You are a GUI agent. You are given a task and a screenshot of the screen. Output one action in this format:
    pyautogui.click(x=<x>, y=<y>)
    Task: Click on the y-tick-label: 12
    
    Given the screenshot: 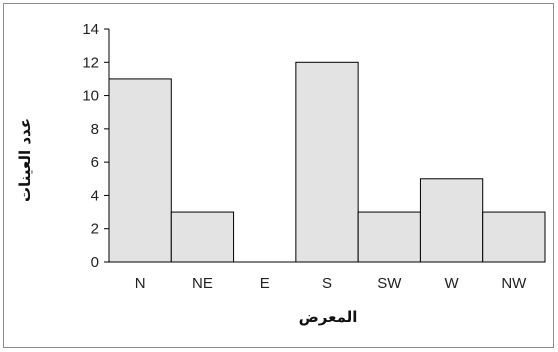 What is the action you would take?
    pyautogui.click(x=90, y=62)
    